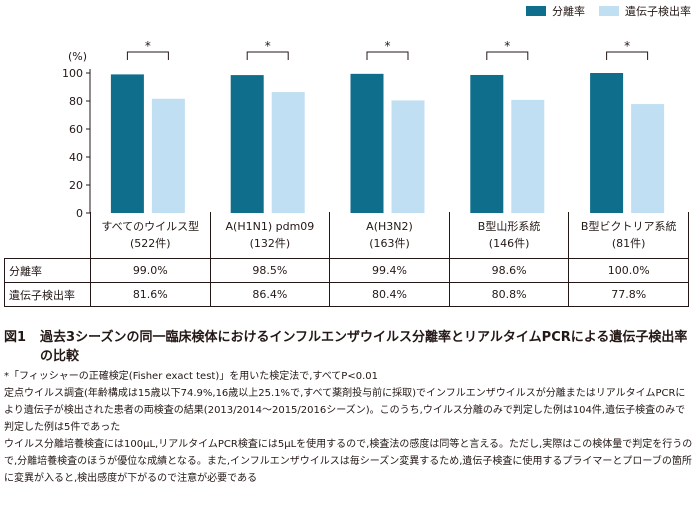  What do you see at coordinates (150, 243) in the screenshot?
I see `category-count: (522件)` at bounding box center [150, 243].